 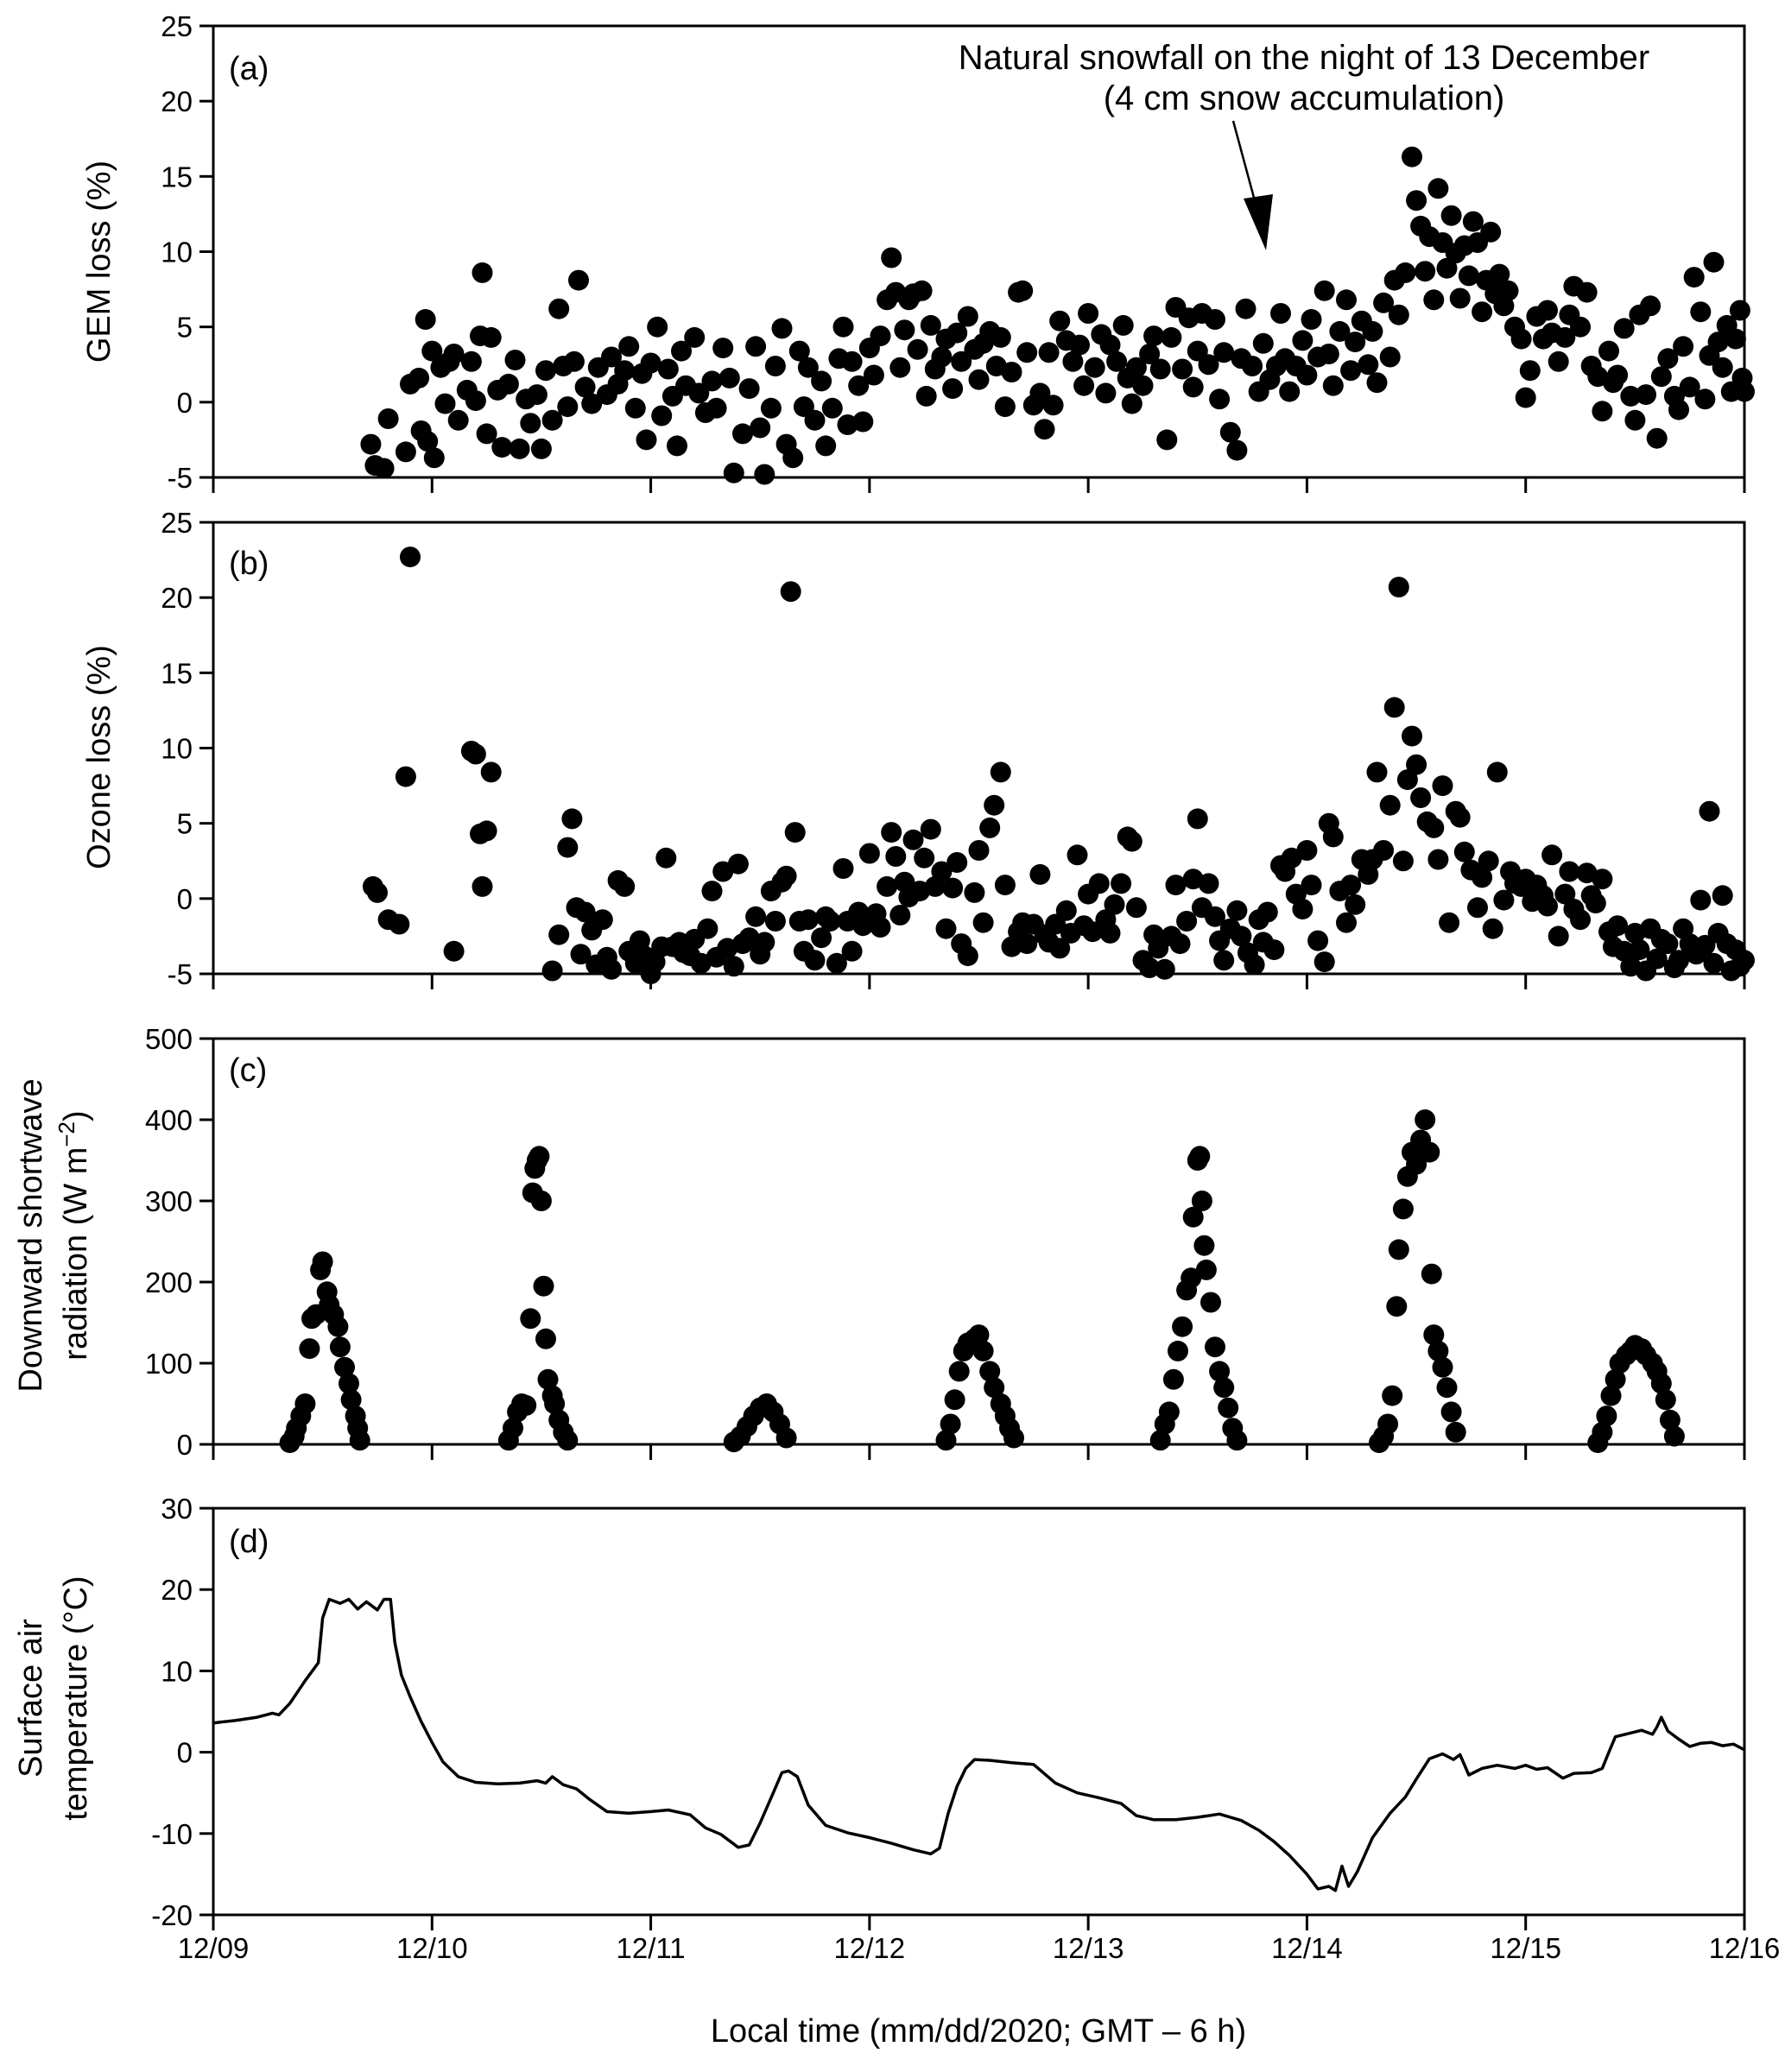 I want to click on panel-c-ylabel-line2: radiation (W m−2), so click(x=74, y=1235).